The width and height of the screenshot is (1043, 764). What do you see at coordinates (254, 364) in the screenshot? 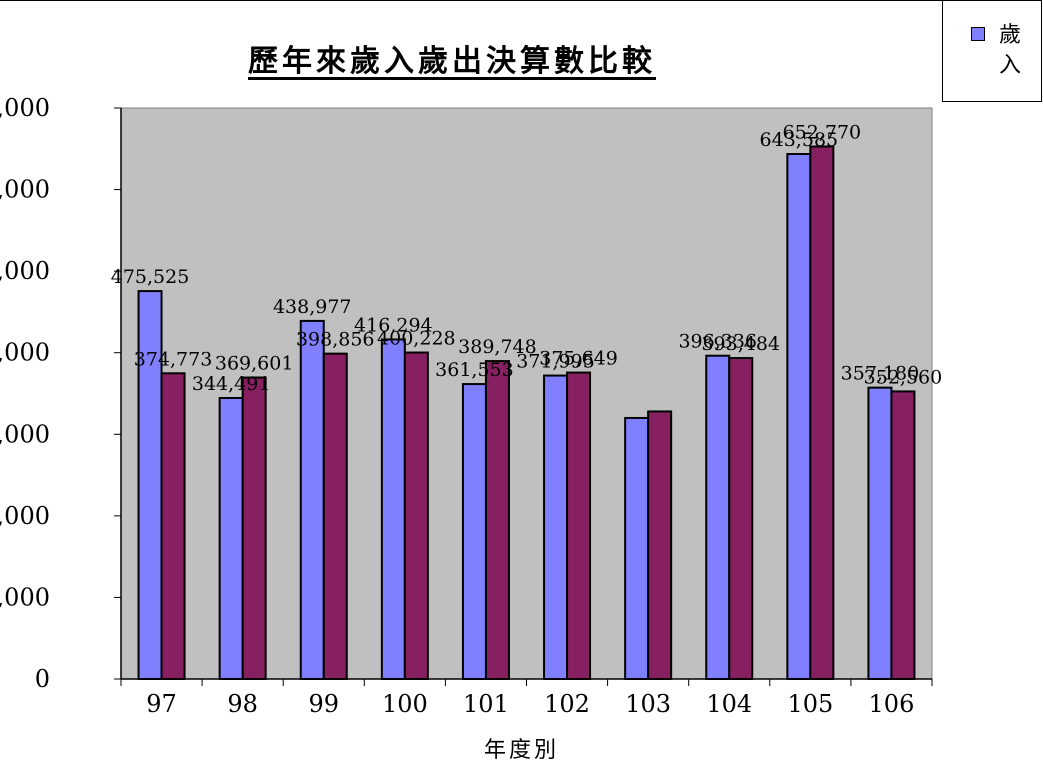
I see `data-label-expenditure: 369,601` at bounding box center [254, 364].